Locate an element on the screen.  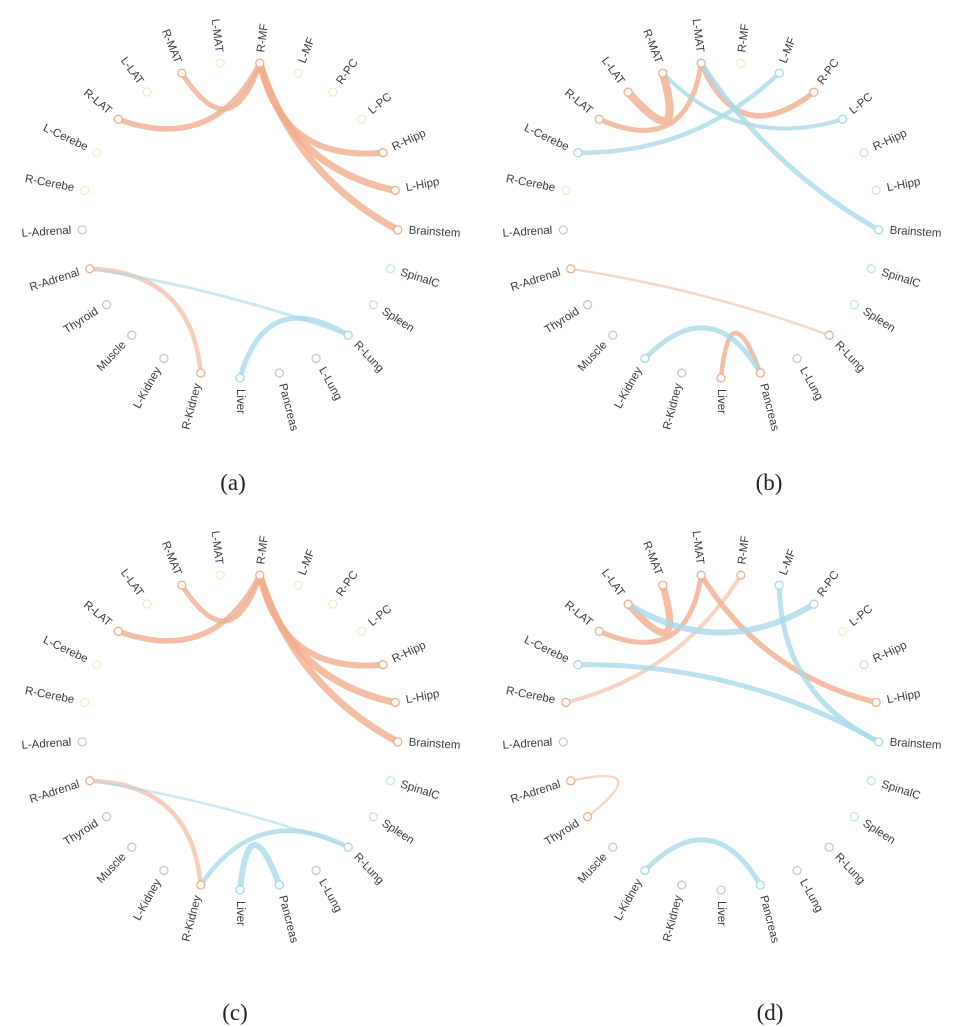
panel-caption-a: (a) is located at coordinates (233, 482).